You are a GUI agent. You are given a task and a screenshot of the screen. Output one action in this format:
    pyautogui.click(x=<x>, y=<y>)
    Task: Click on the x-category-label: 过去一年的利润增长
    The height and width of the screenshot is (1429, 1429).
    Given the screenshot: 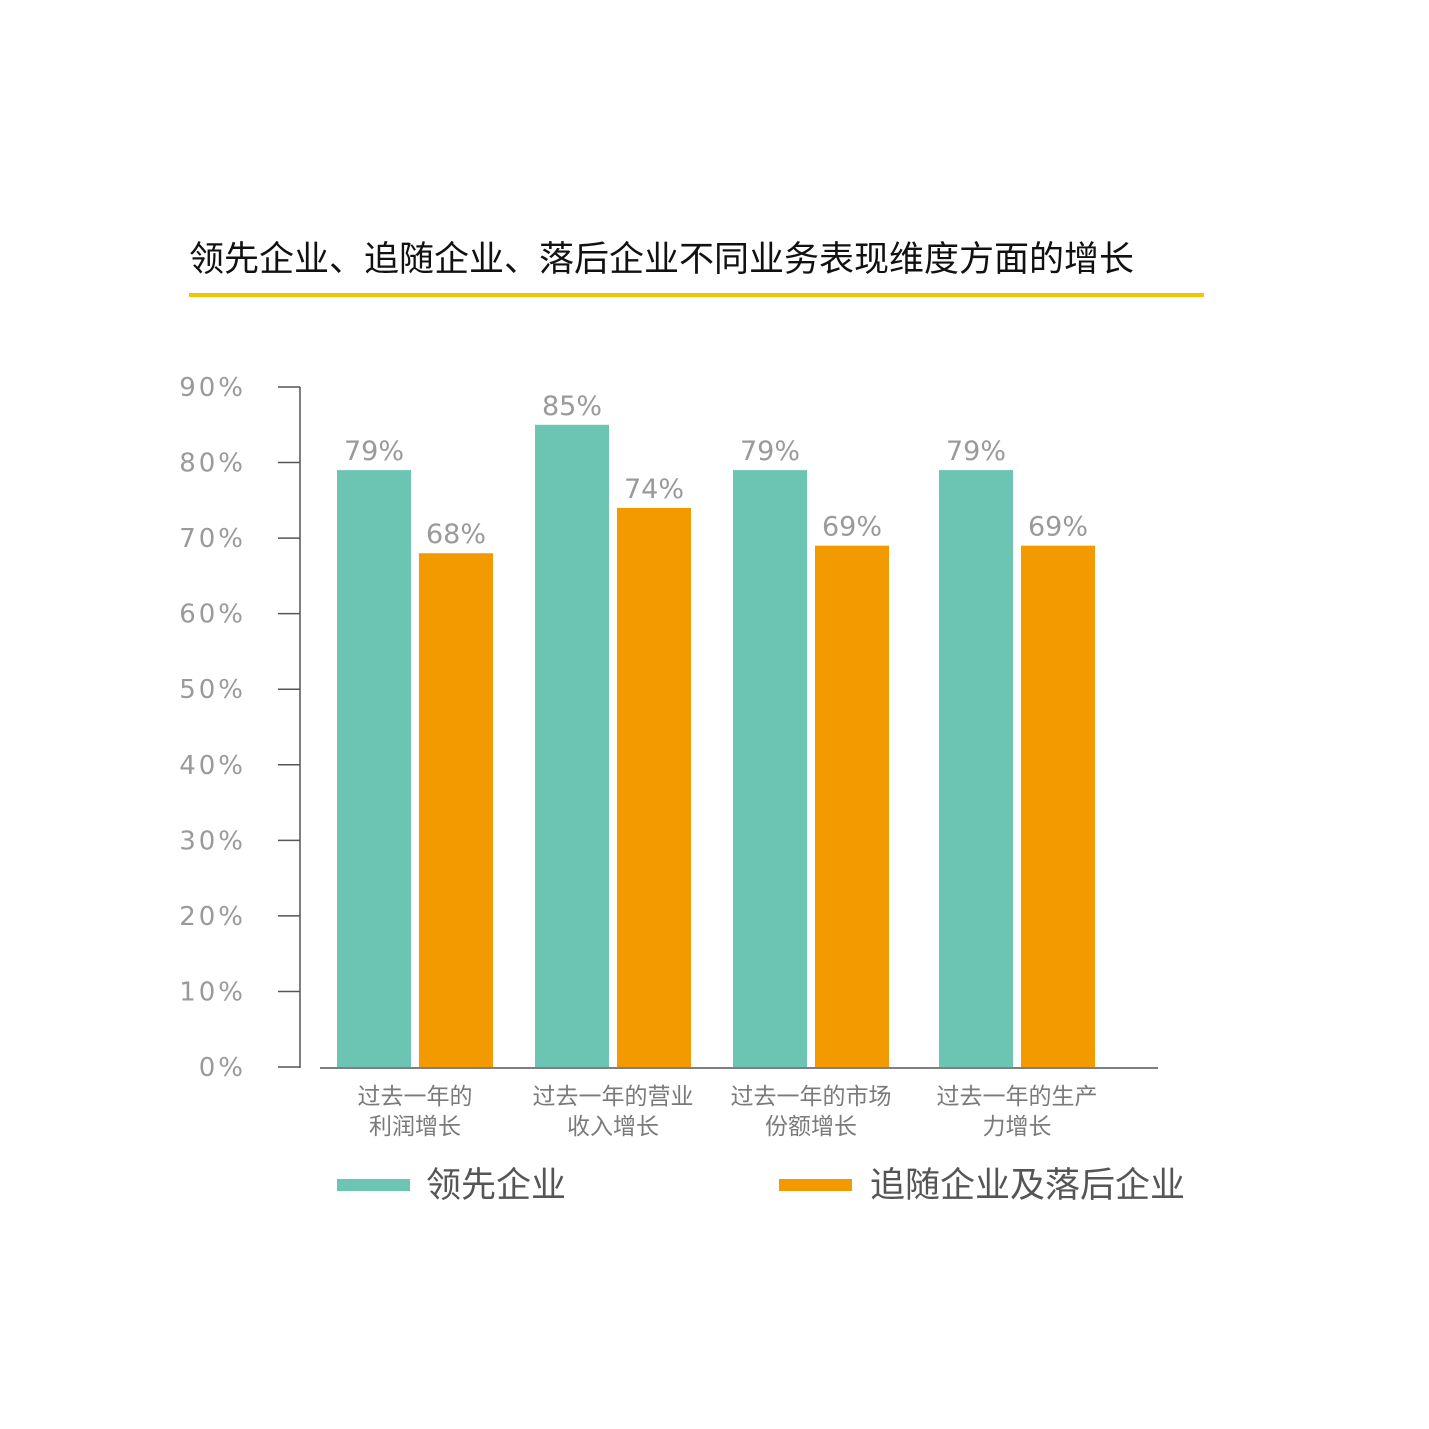 What is the action you would take?
    pyautogui.click(x=415, y=1112)
    